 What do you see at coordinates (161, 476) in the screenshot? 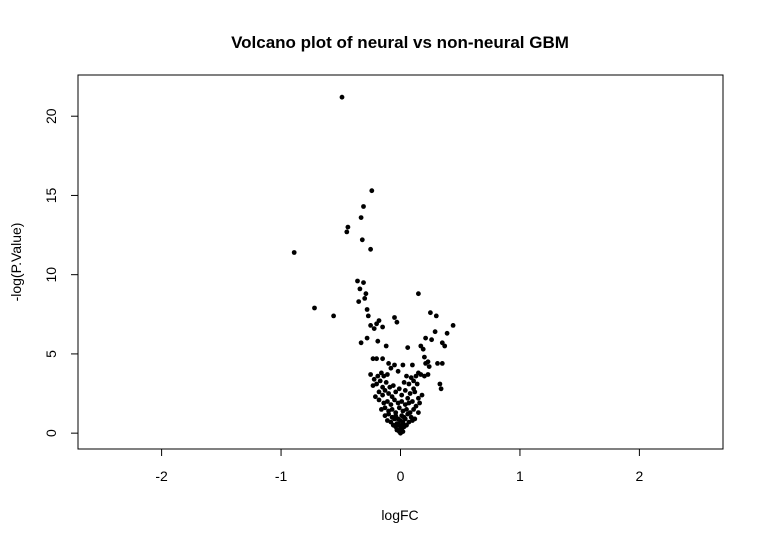
I see `x-tick-label: -2` at bounding box center [161, 476].